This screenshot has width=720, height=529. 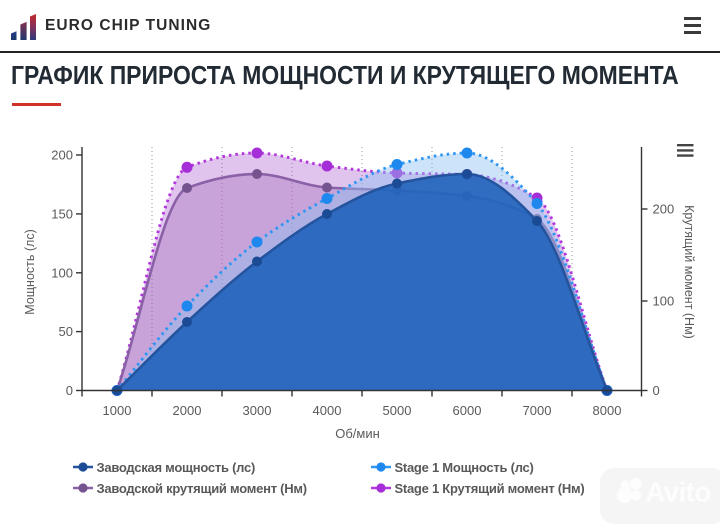 I want to click on svg-text: Об/мин, so click(x=357, y=433).